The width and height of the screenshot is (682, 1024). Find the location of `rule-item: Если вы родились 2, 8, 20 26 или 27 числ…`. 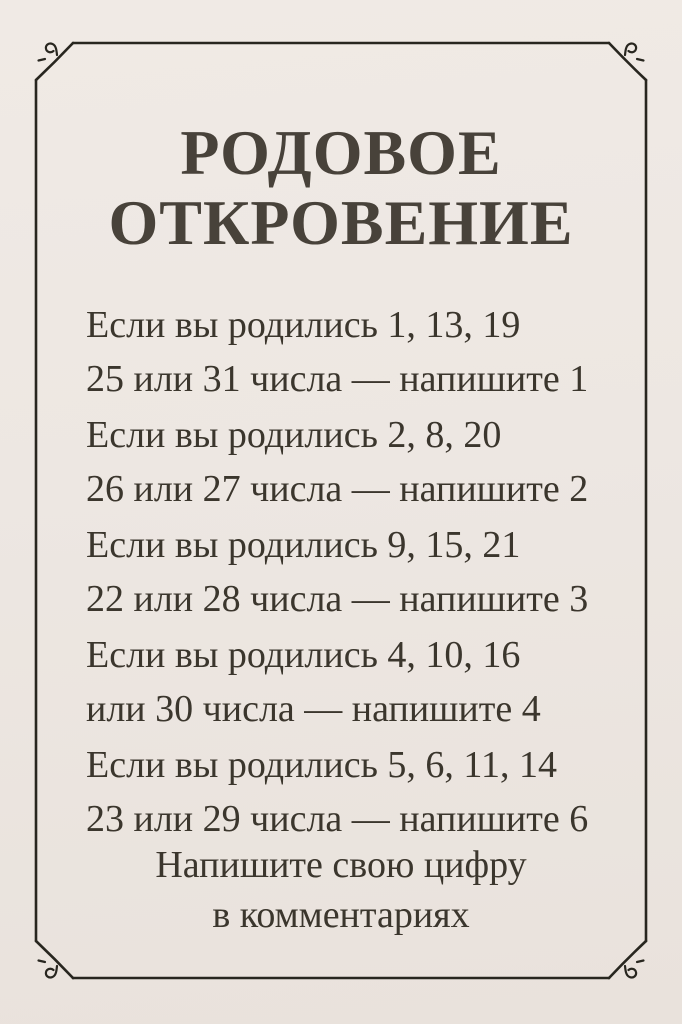

rule-item: Если вы родились 2, 8, 20 26 или 27 числ… is located at coordinates (364, 462).